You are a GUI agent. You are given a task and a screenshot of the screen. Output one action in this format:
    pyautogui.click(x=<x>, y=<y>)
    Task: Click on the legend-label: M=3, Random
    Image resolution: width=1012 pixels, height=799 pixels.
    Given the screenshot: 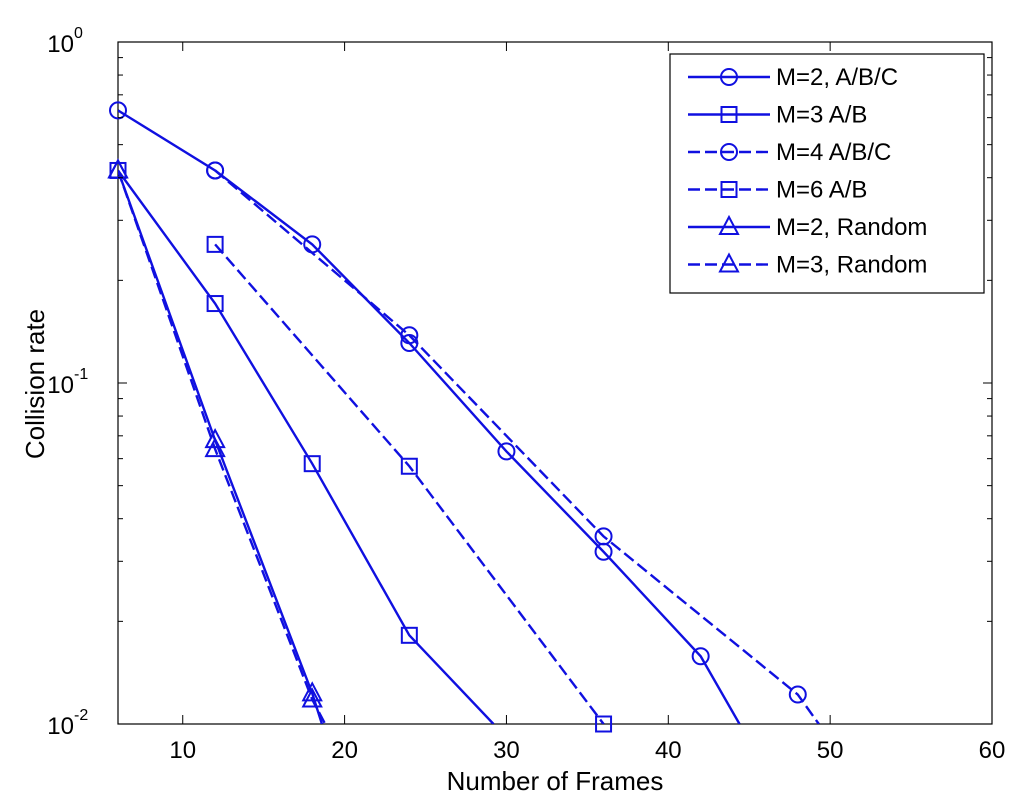 What is the action you would take?
    pyautogui.click(x=851, y=265)
    